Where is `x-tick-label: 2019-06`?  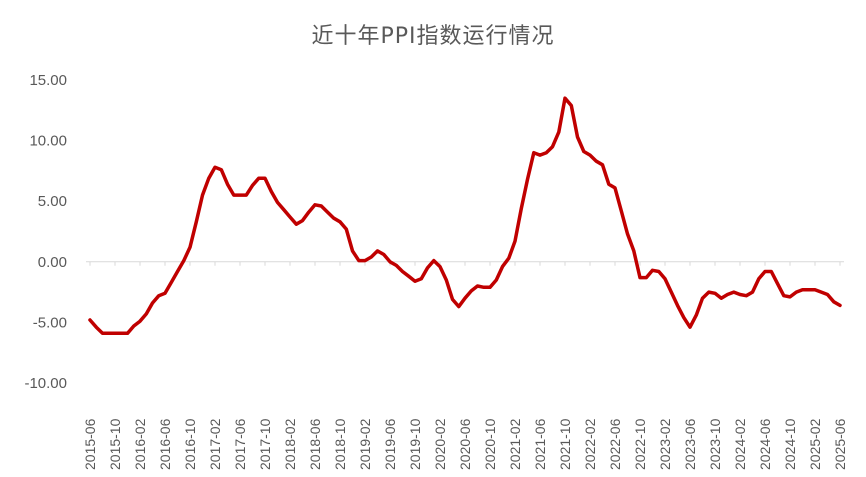 x-tick-label: 2019-06 is located at coordinates (390, 444).